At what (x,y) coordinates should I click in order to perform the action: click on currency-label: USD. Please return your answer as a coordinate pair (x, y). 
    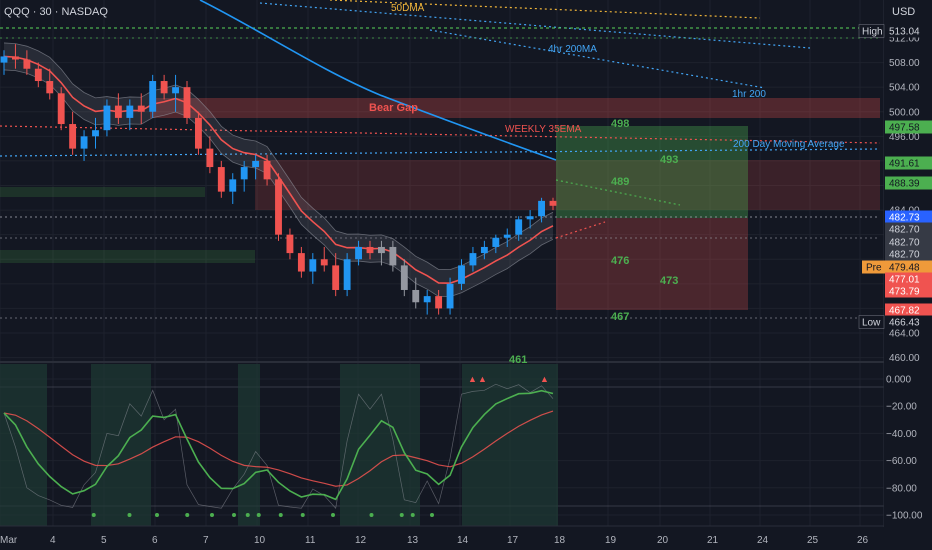
    Looking at the image, I should click on (903, 12).